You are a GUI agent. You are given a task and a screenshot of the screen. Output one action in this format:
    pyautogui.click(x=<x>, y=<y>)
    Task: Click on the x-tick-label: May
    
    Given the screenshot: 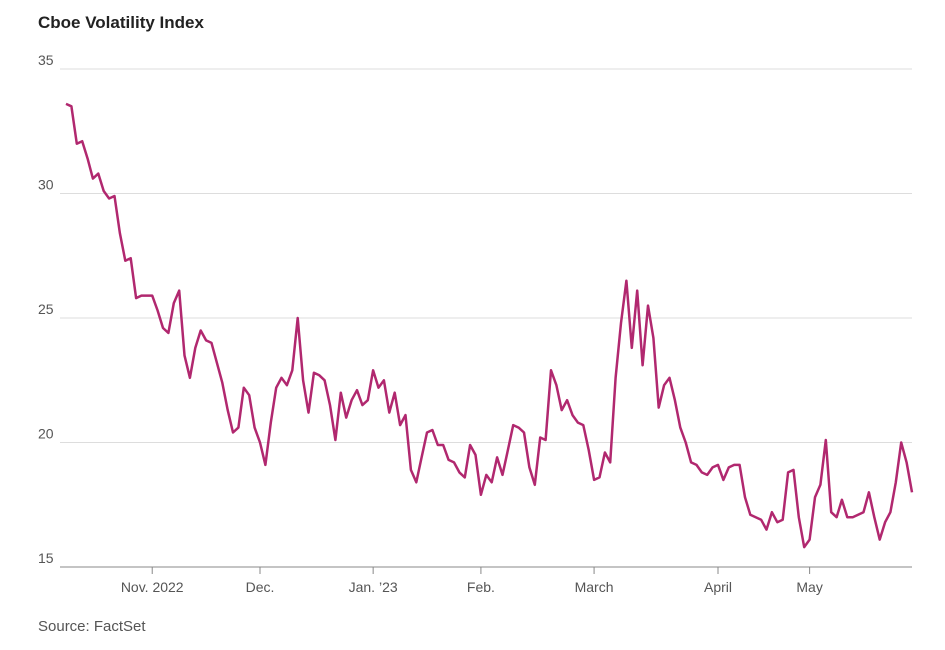 What is the action you would take?
    pyautogui.click(x=809, y=587)
    